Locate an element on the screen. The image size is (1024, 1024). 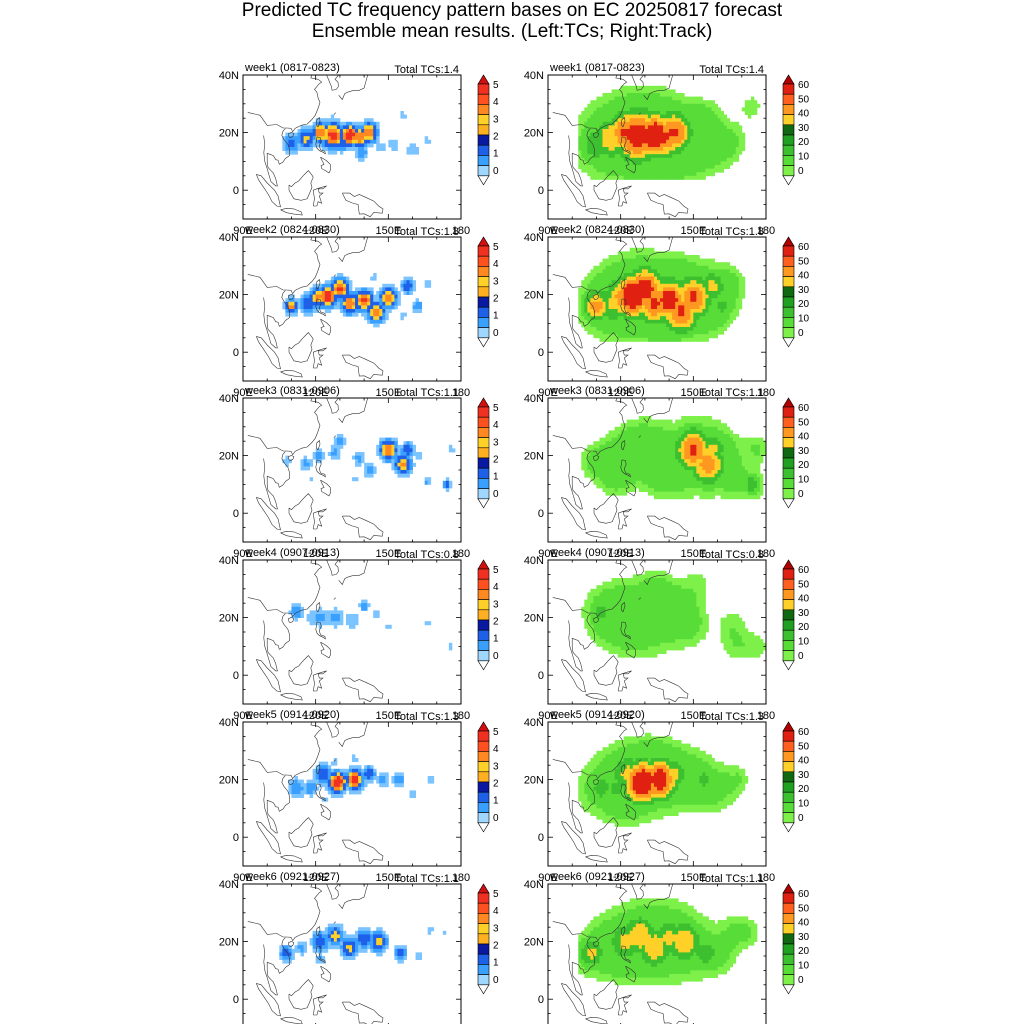
week-label: week2 (0824-0830) is located at coordinates (597, 230).